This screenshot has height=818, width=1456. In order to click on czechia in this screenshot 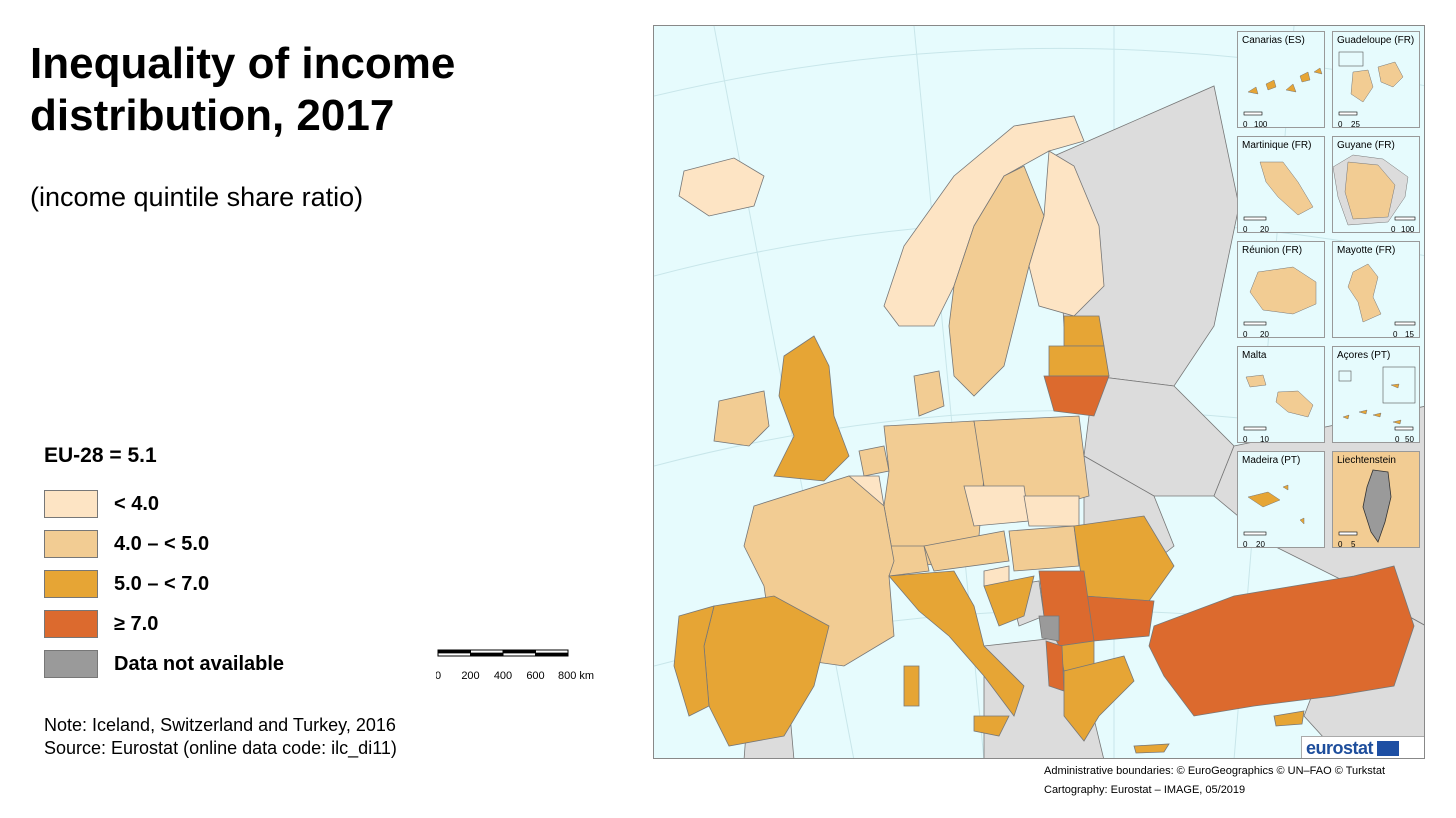, I will do `click(996, 506)`.